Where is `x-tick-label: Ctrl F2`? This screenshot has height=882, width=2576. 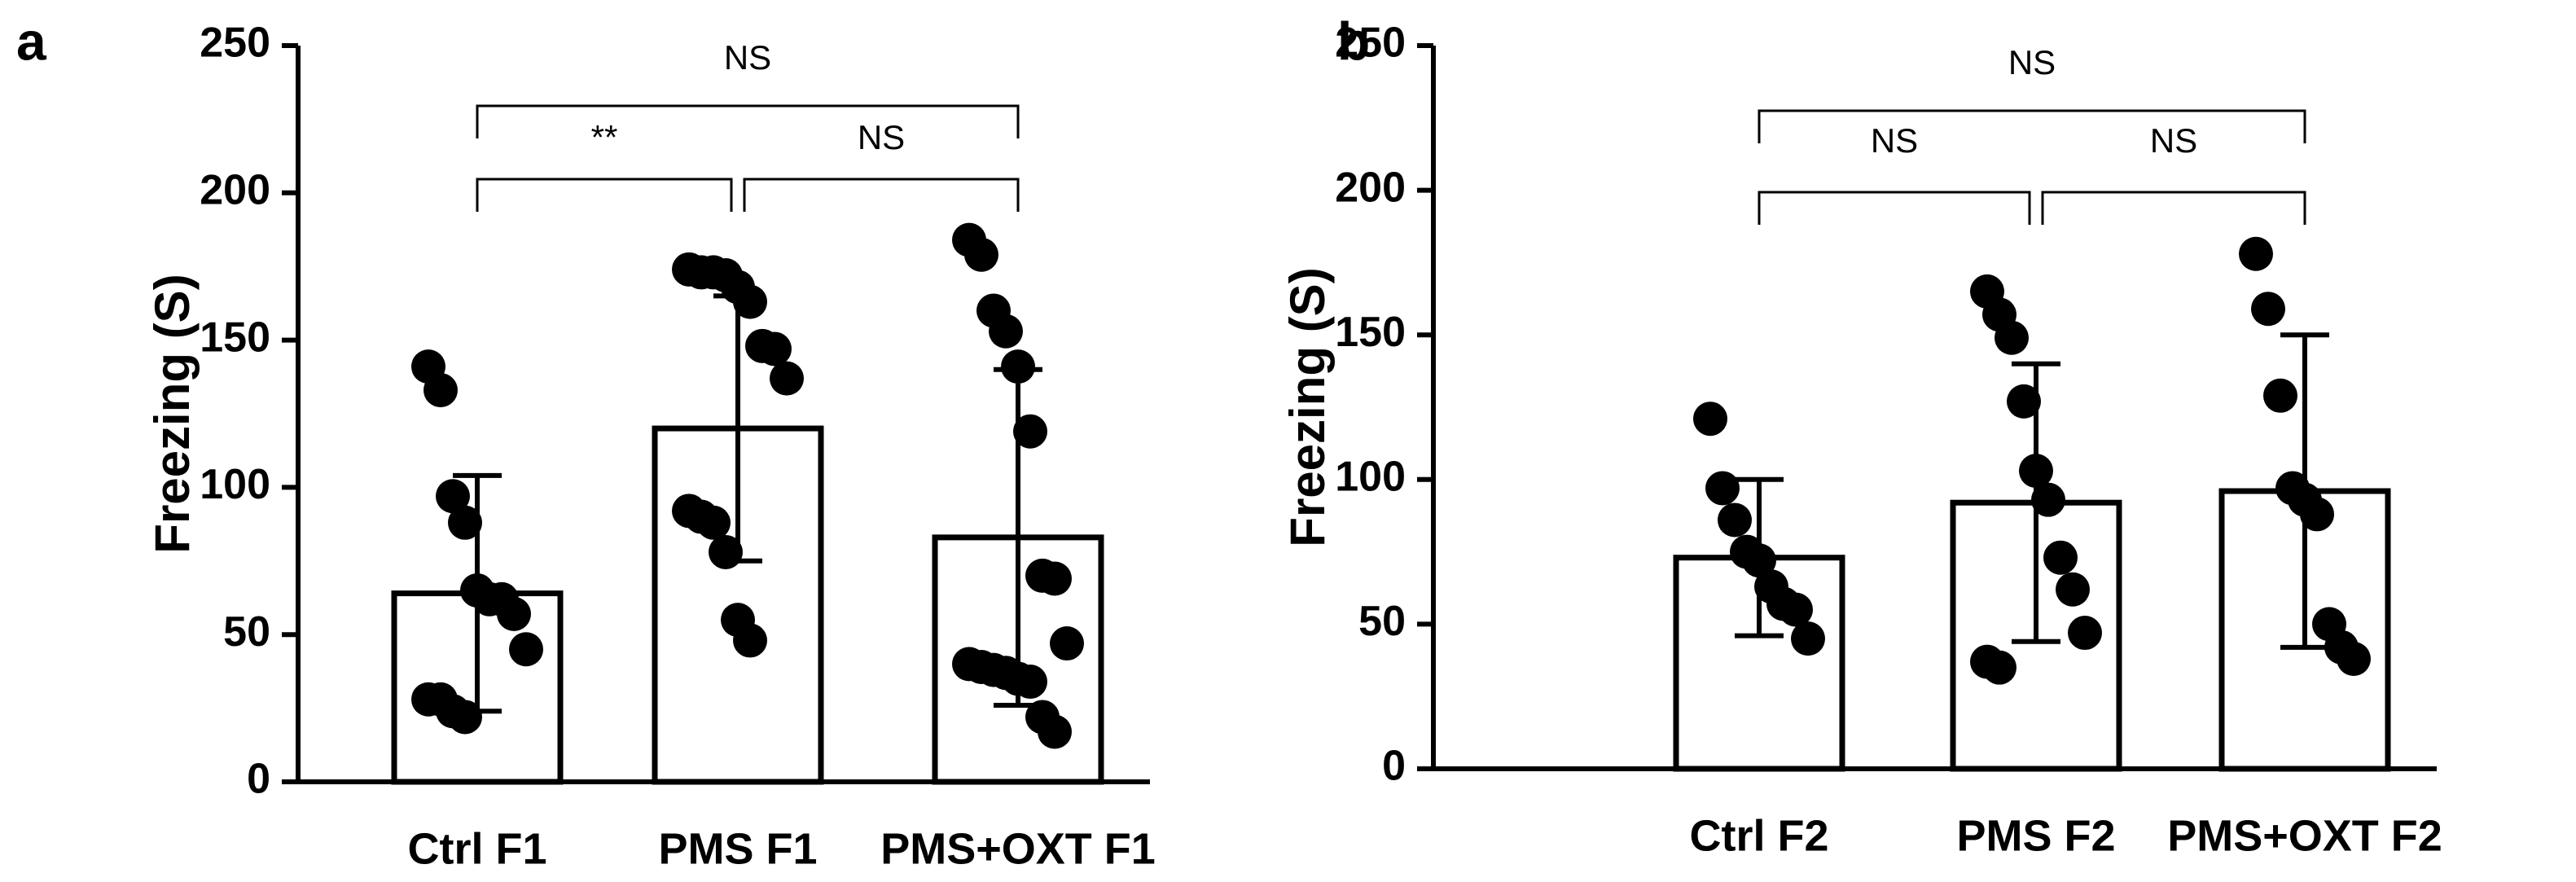
x-tick-label: Ctrl F2 is located at coordinates (1758, 835).